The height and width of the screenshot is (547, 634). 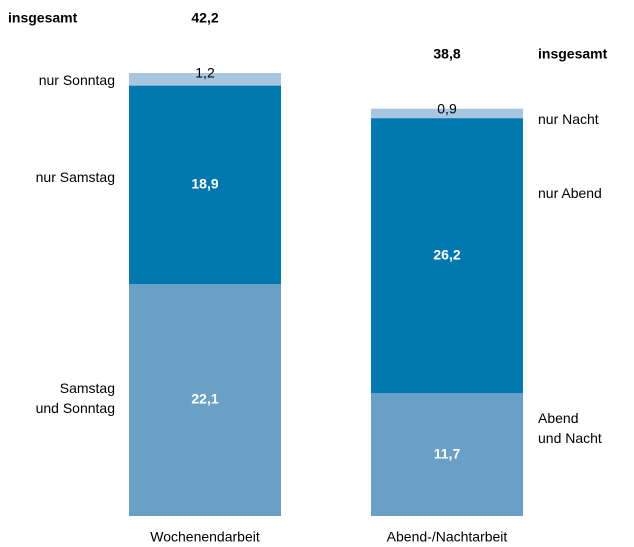 I want to click on segment-name: nur Nacht, so click(x=568, y=119).